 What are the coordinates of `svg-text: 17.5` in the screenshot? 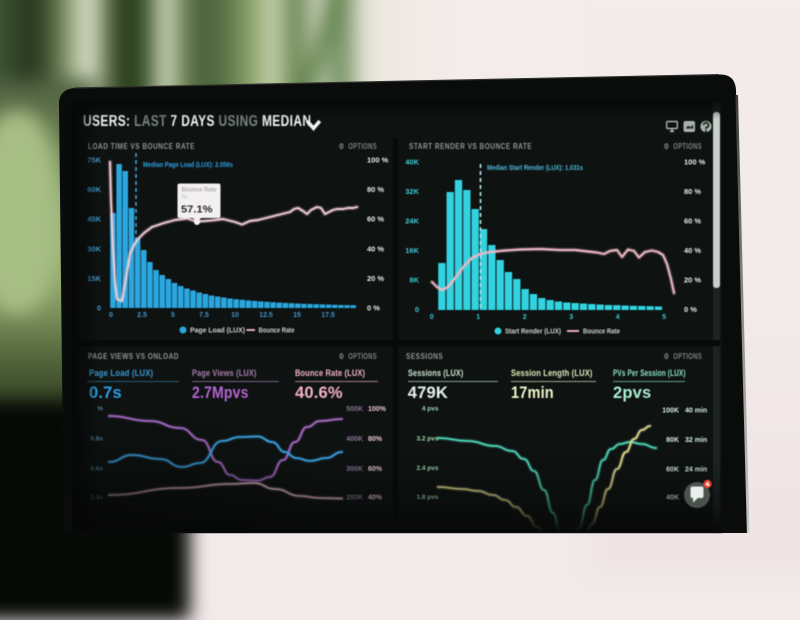 It's located at (328, 315).